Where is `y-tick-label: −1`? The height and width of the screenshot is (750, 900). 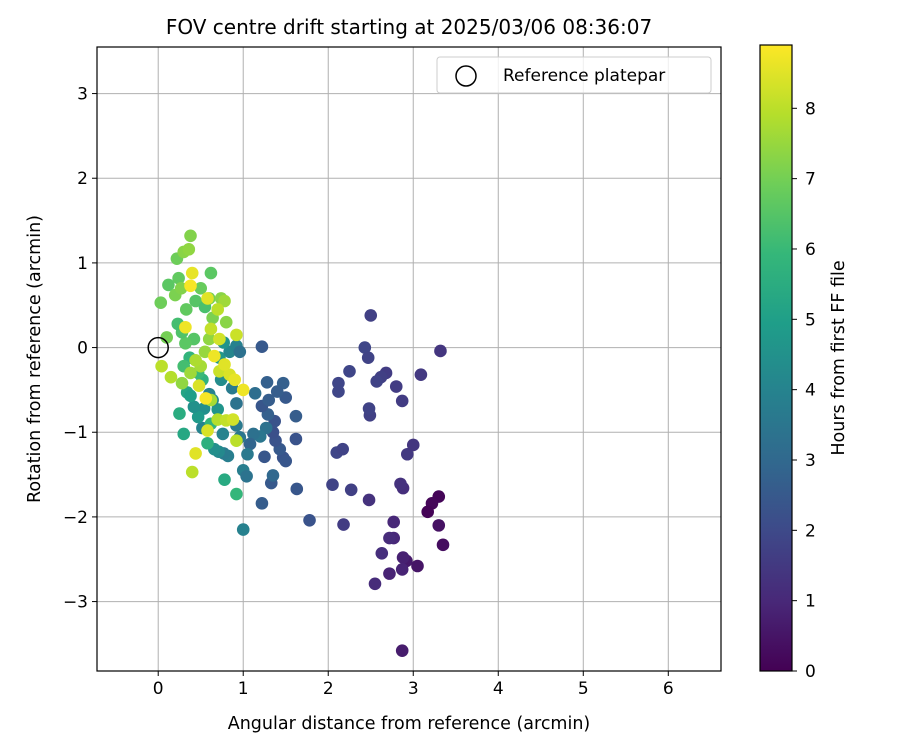 y-tick-label: −1 is located at coordinates (75, 433).